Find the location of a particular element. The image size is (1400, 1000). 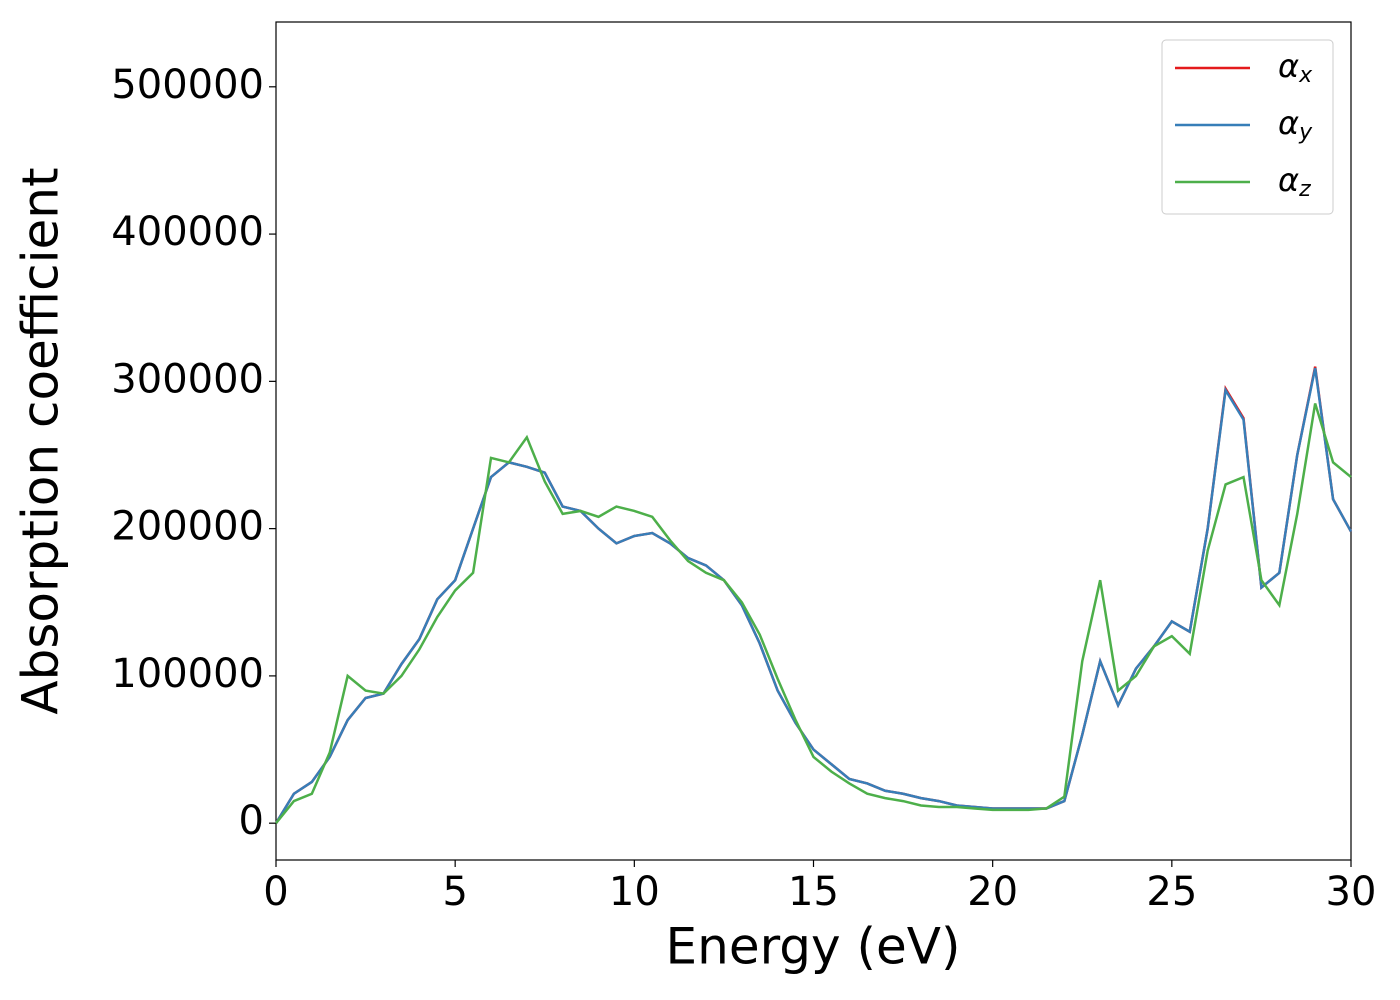

x-tick-label: 20 is located at coordinates (992, 892).